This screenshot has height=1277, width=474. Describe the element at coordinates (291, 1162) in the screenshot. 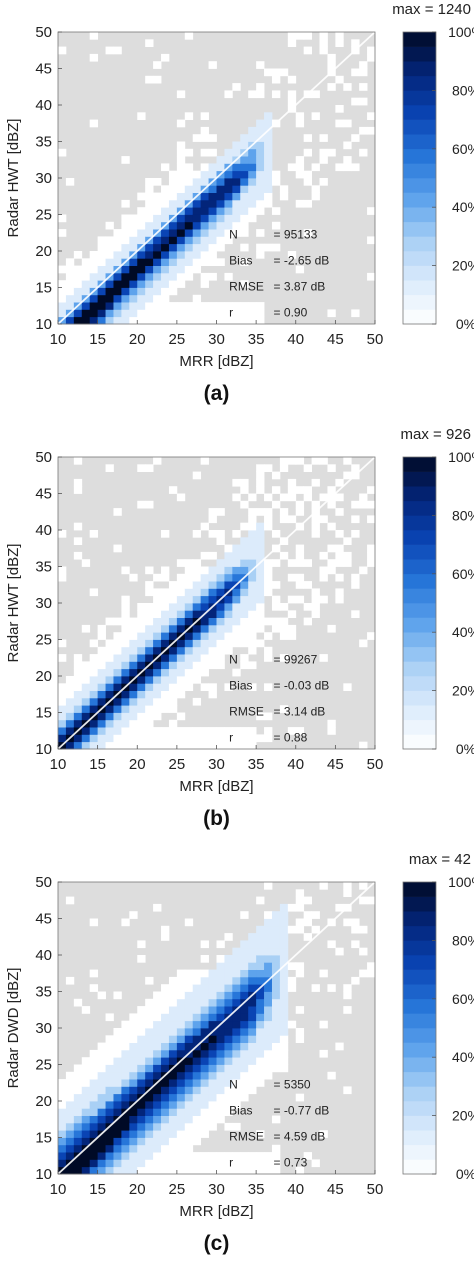

I see `stat-value: = 0.73` at that location.